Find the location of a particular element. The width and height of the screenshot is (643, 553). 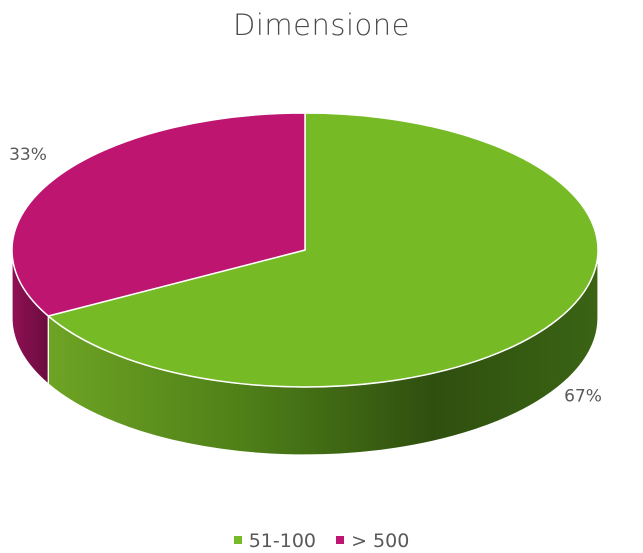

legend: 51-100 > 500 is located at coordinates (321, 541).